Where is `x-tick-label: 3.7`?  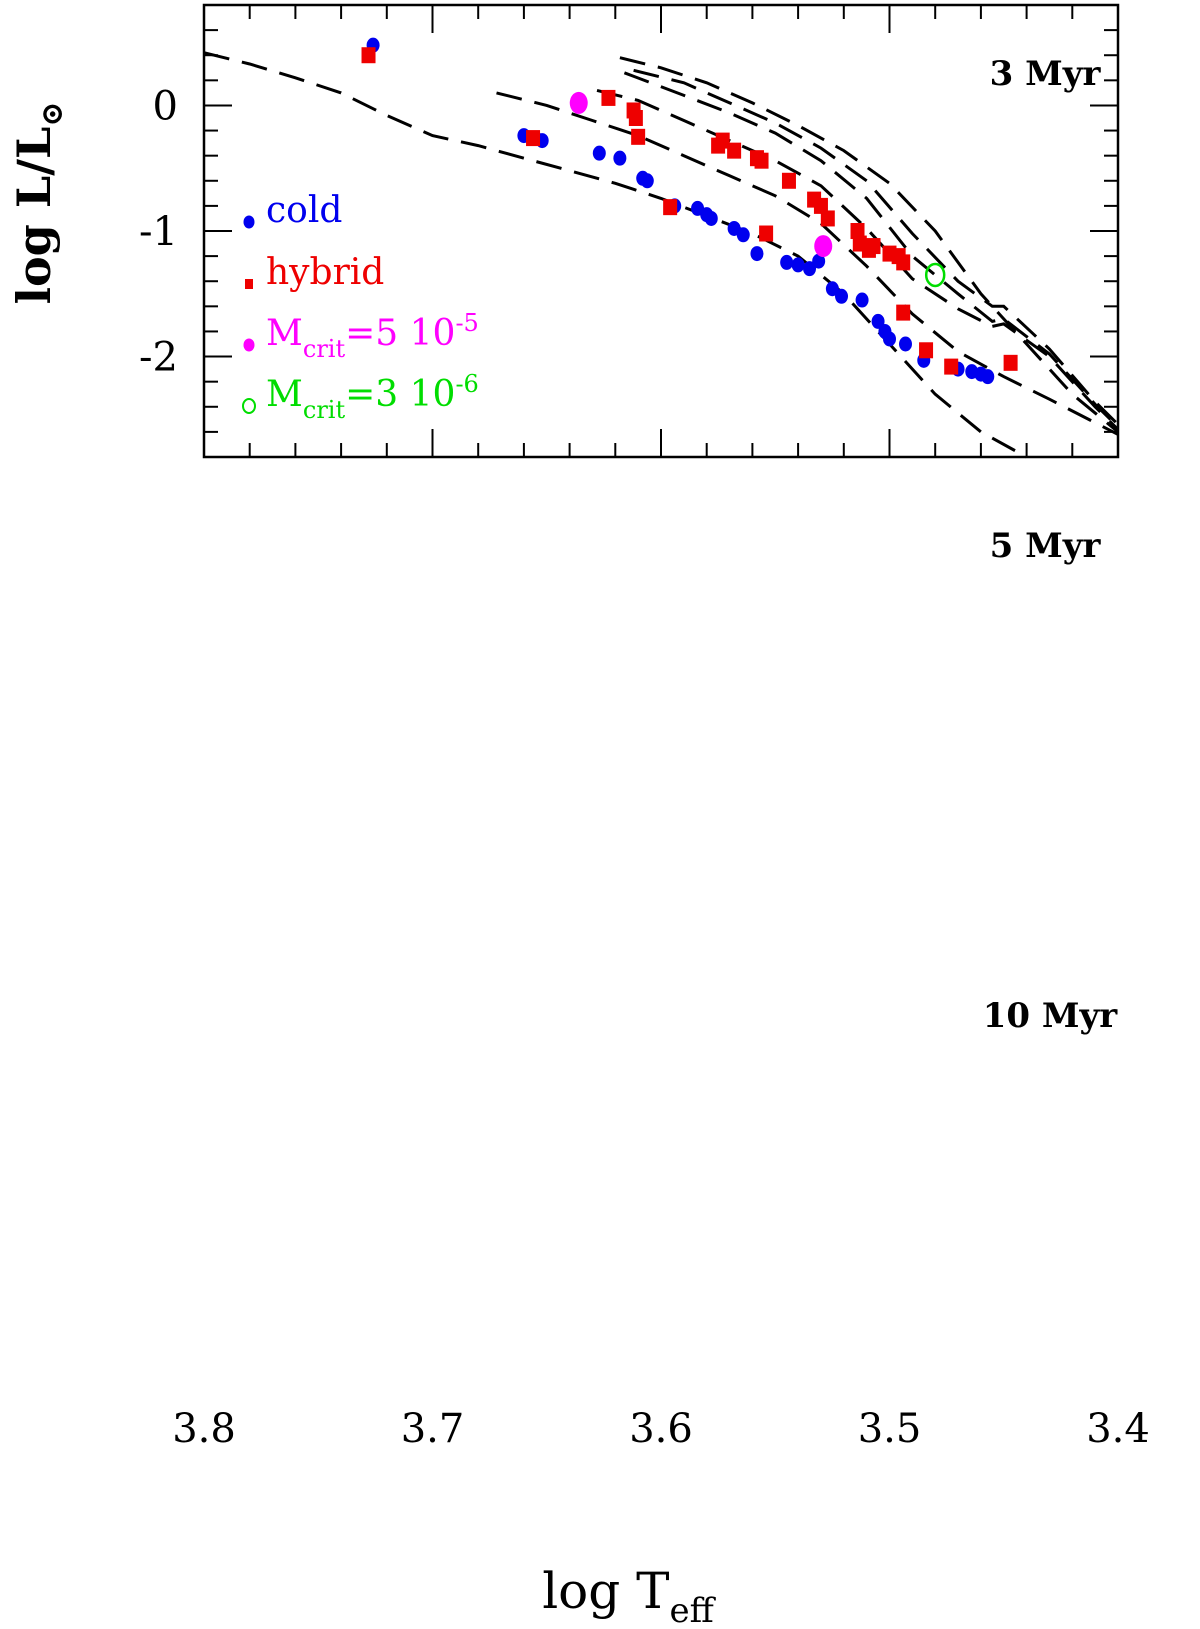 x-tick-label: 3.7 is located at coordinates (433, 1429).